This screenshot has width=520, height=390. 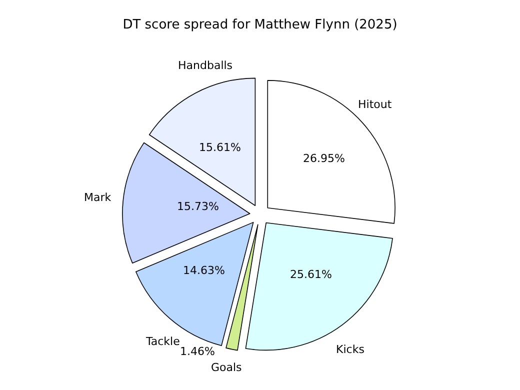 What do you see at coordinates (162, 341) in the screenshot?
I see `slice-label: Tackle` at bounding box center [162, 341].